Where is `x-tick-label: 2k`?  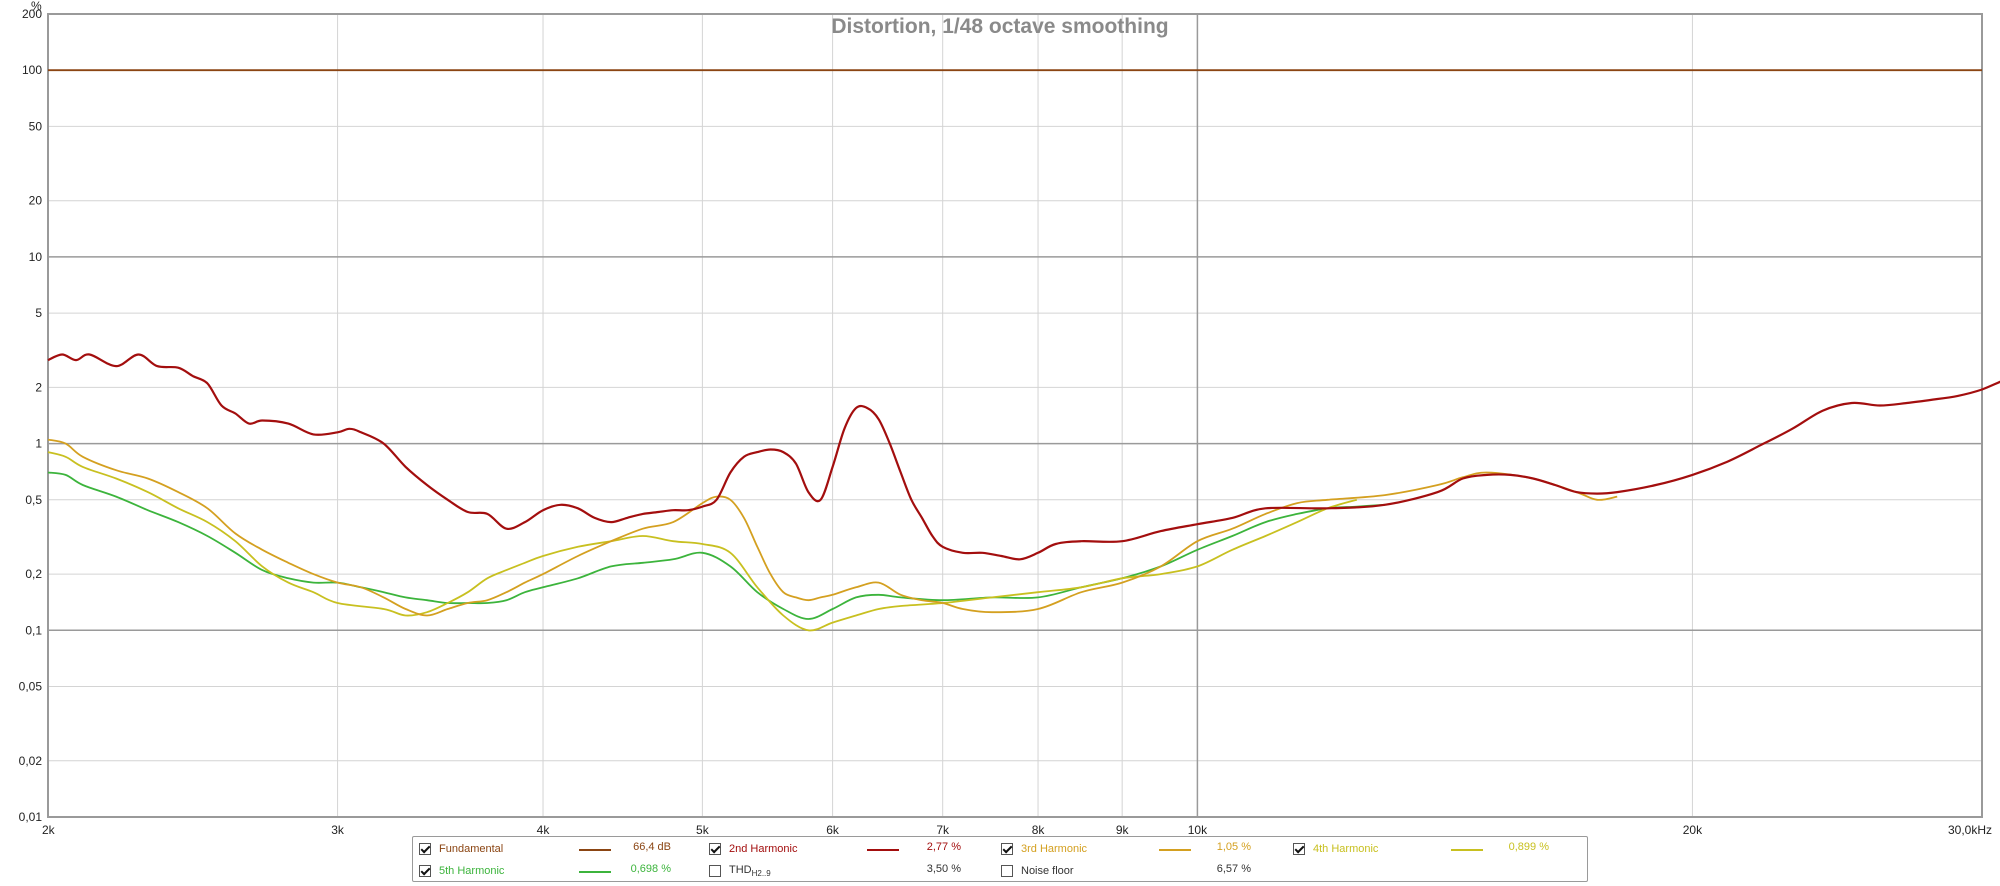 x-tick-label: 2k is located at coordinates (49, 830).